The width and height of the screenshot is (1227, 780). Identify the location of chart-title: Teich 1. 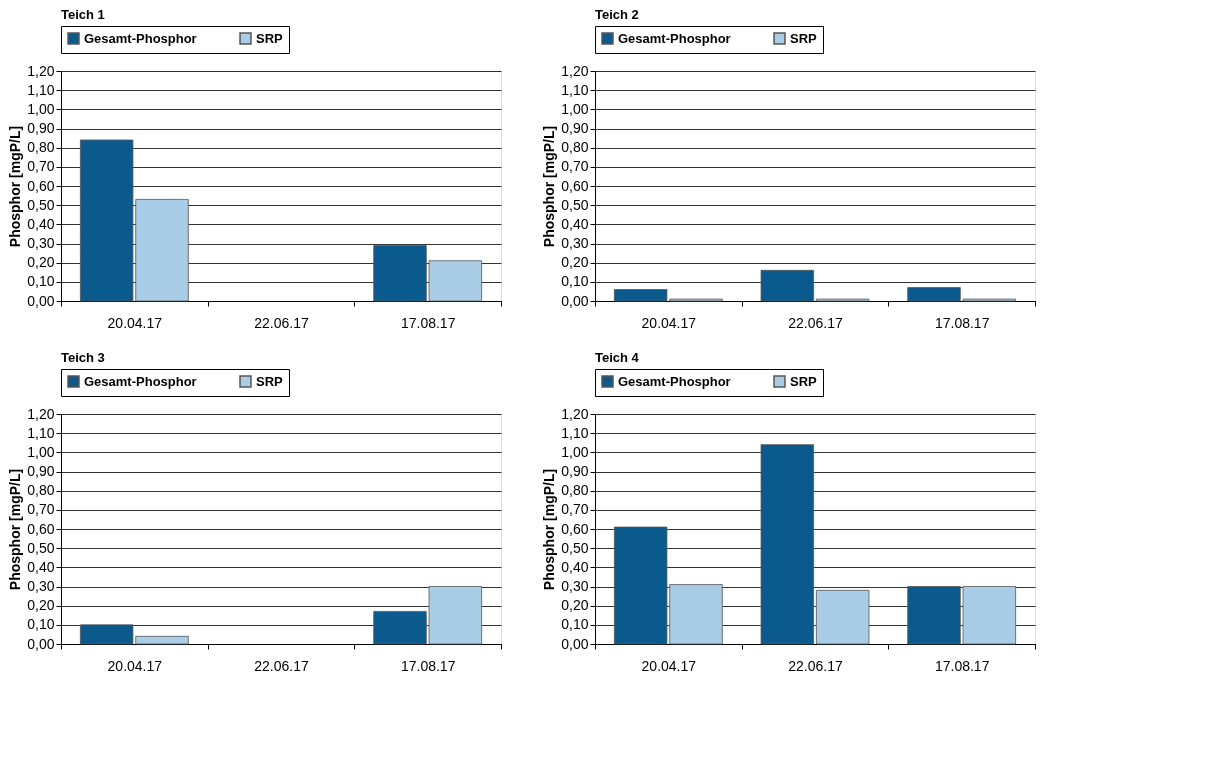
(83, 14).